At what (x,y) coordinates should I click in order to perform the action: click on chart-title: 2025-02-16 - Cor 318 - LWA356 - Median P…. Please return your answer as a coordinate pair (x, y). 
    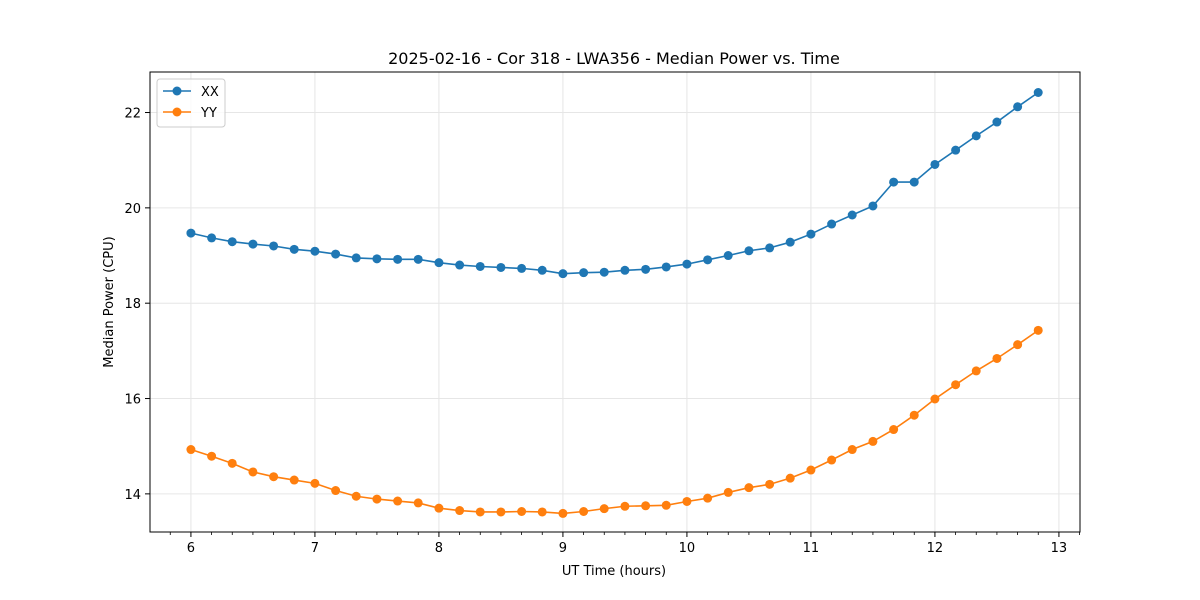
    Looking at the image, I should click on (614, 58).